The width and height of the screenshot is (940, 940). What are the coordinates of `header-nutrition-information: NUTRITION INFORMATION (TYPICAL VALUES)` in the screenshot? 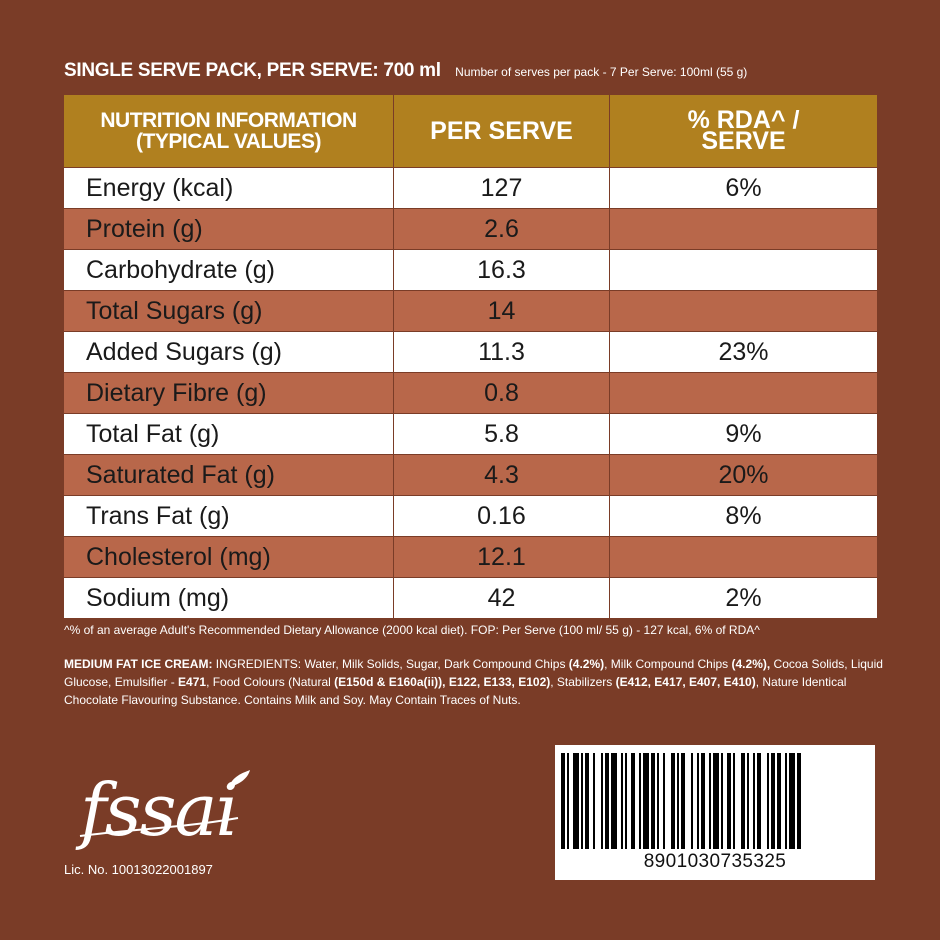 It's located at (228, 131).